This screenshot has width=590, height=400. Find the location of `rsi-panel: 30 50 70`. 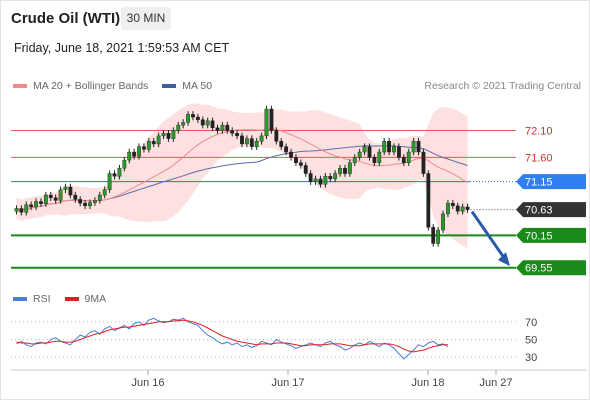

rsi-panel: 30 50 70 is located at coordinates (274, 340).